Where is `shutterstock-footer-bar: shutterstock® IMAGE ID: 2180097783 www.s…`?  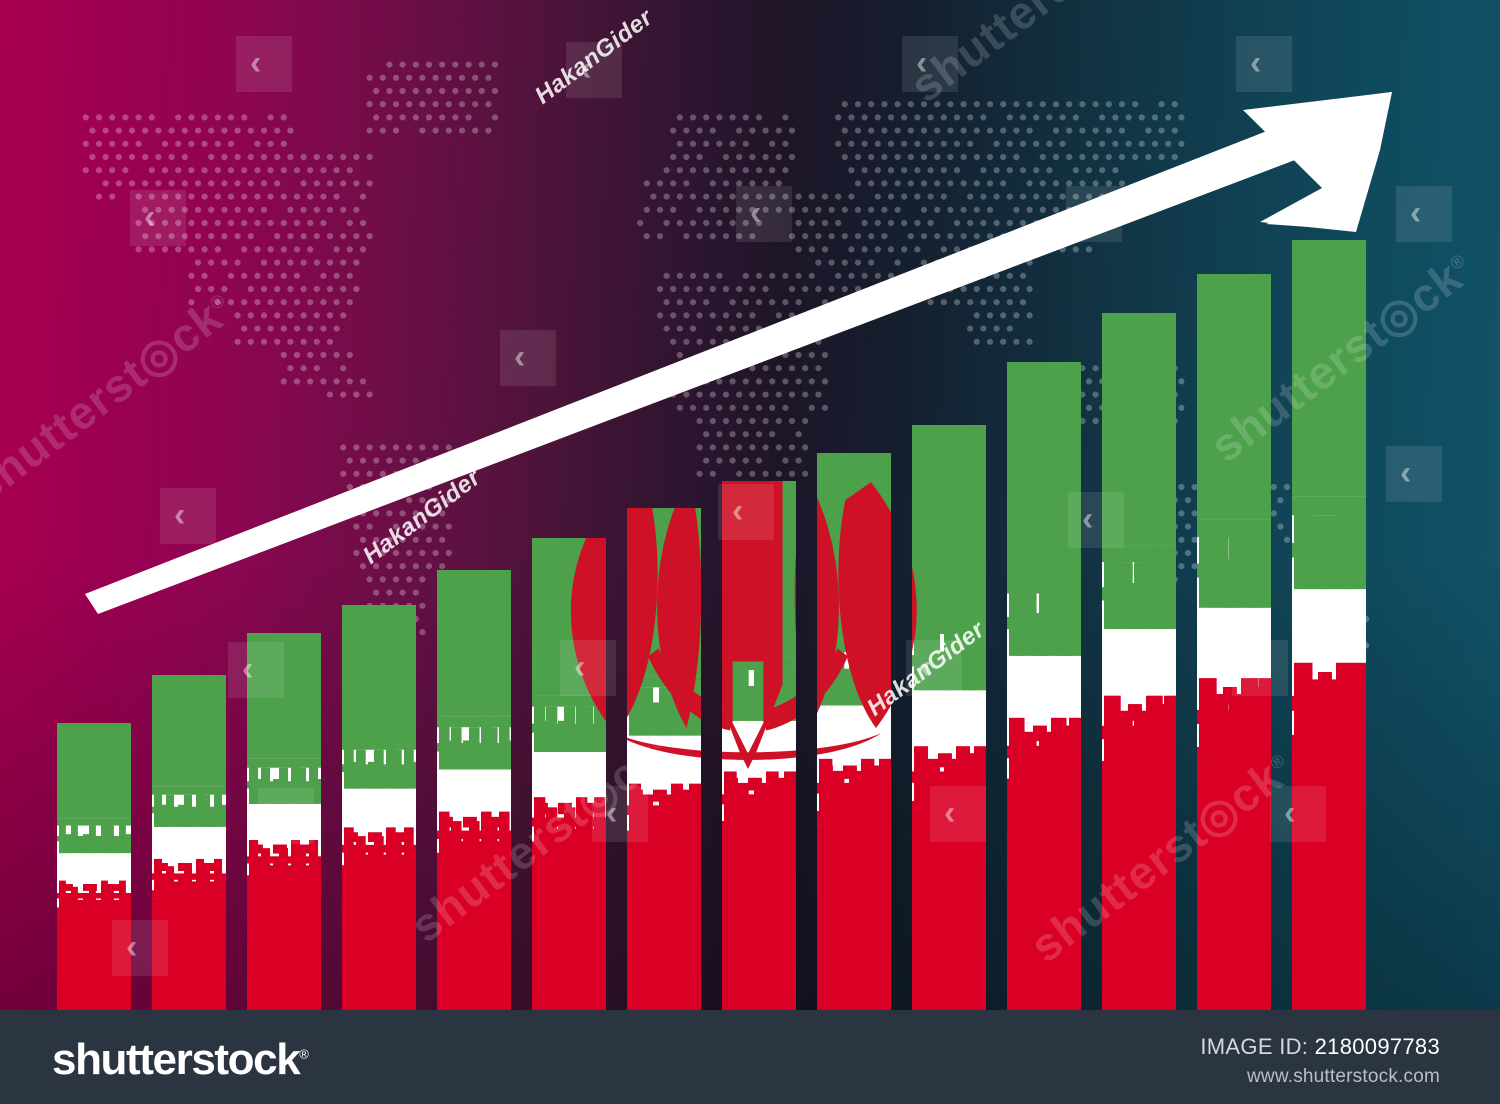
shutterstock-footer-bar: shutterstock® IMAGE ID: 2180097783 www.s… is located at coordinates (750, 1057).